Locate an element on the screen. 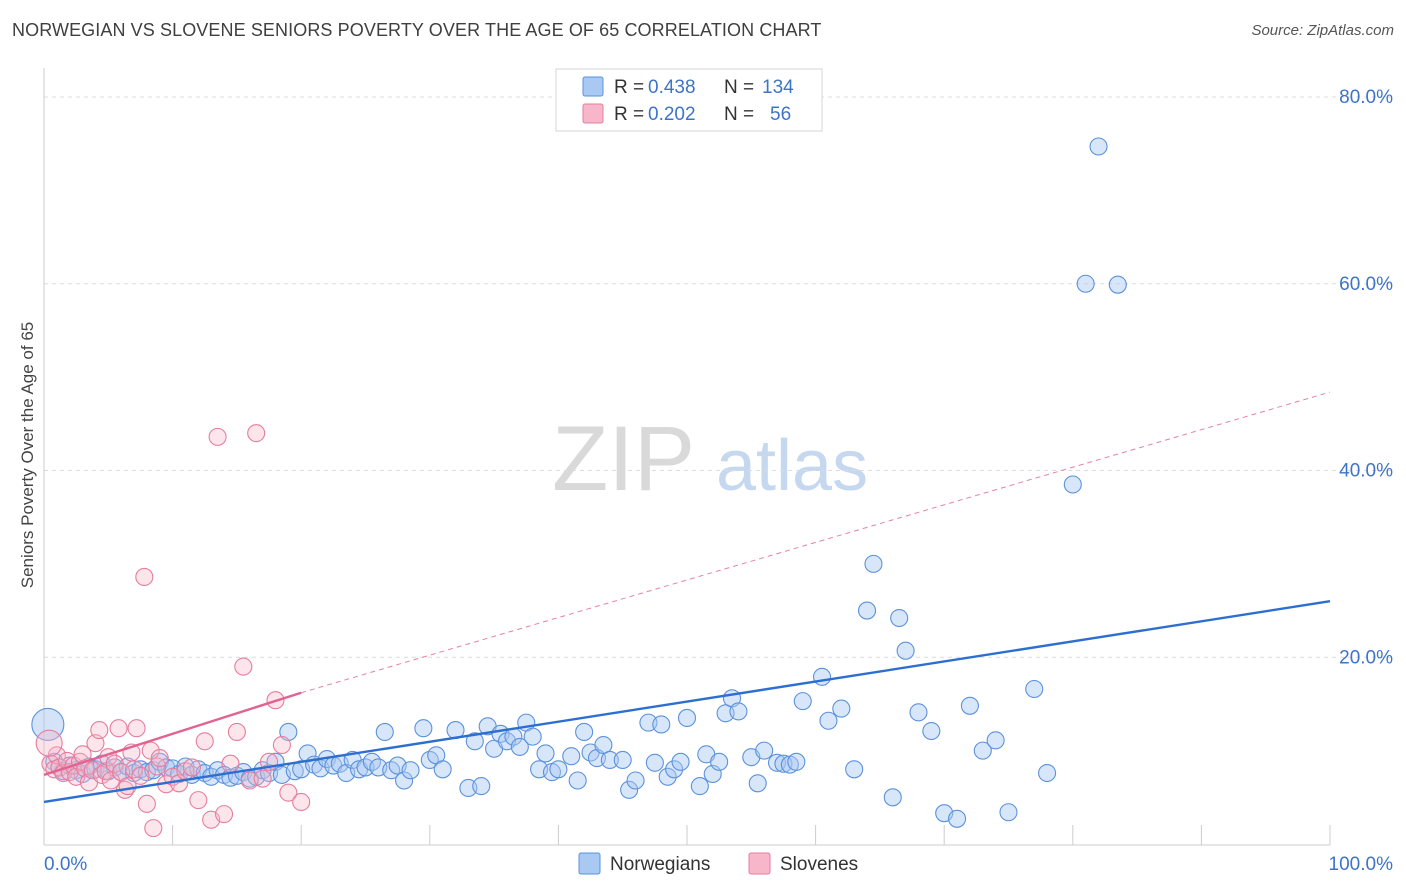 The height and width of the screenshot is (892, 1406). legend-r-label-slovenes: R = is located at coordinates (629, 114).